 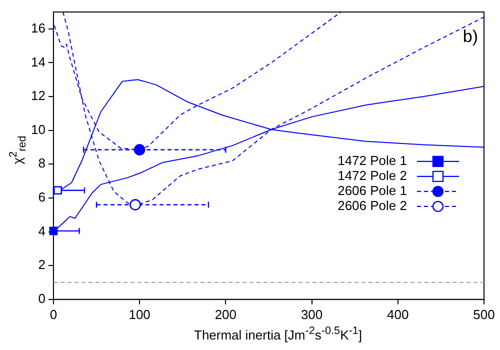 I want to click on y-tick-label: 2, so click(x=42, y=264).